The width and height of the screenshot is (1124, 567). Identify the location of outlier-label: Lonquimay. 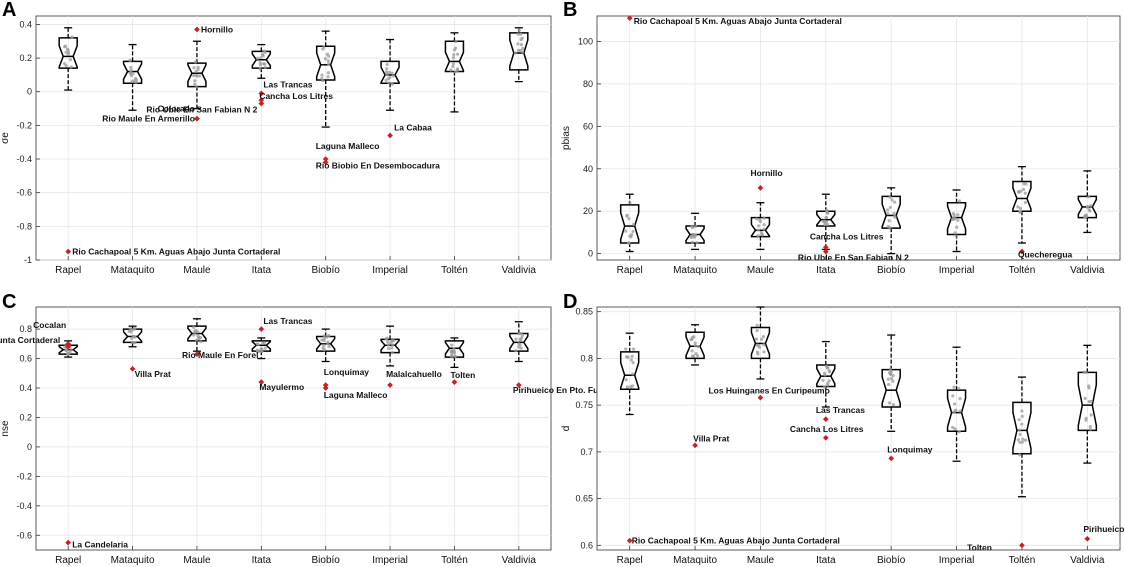
(910, 449).